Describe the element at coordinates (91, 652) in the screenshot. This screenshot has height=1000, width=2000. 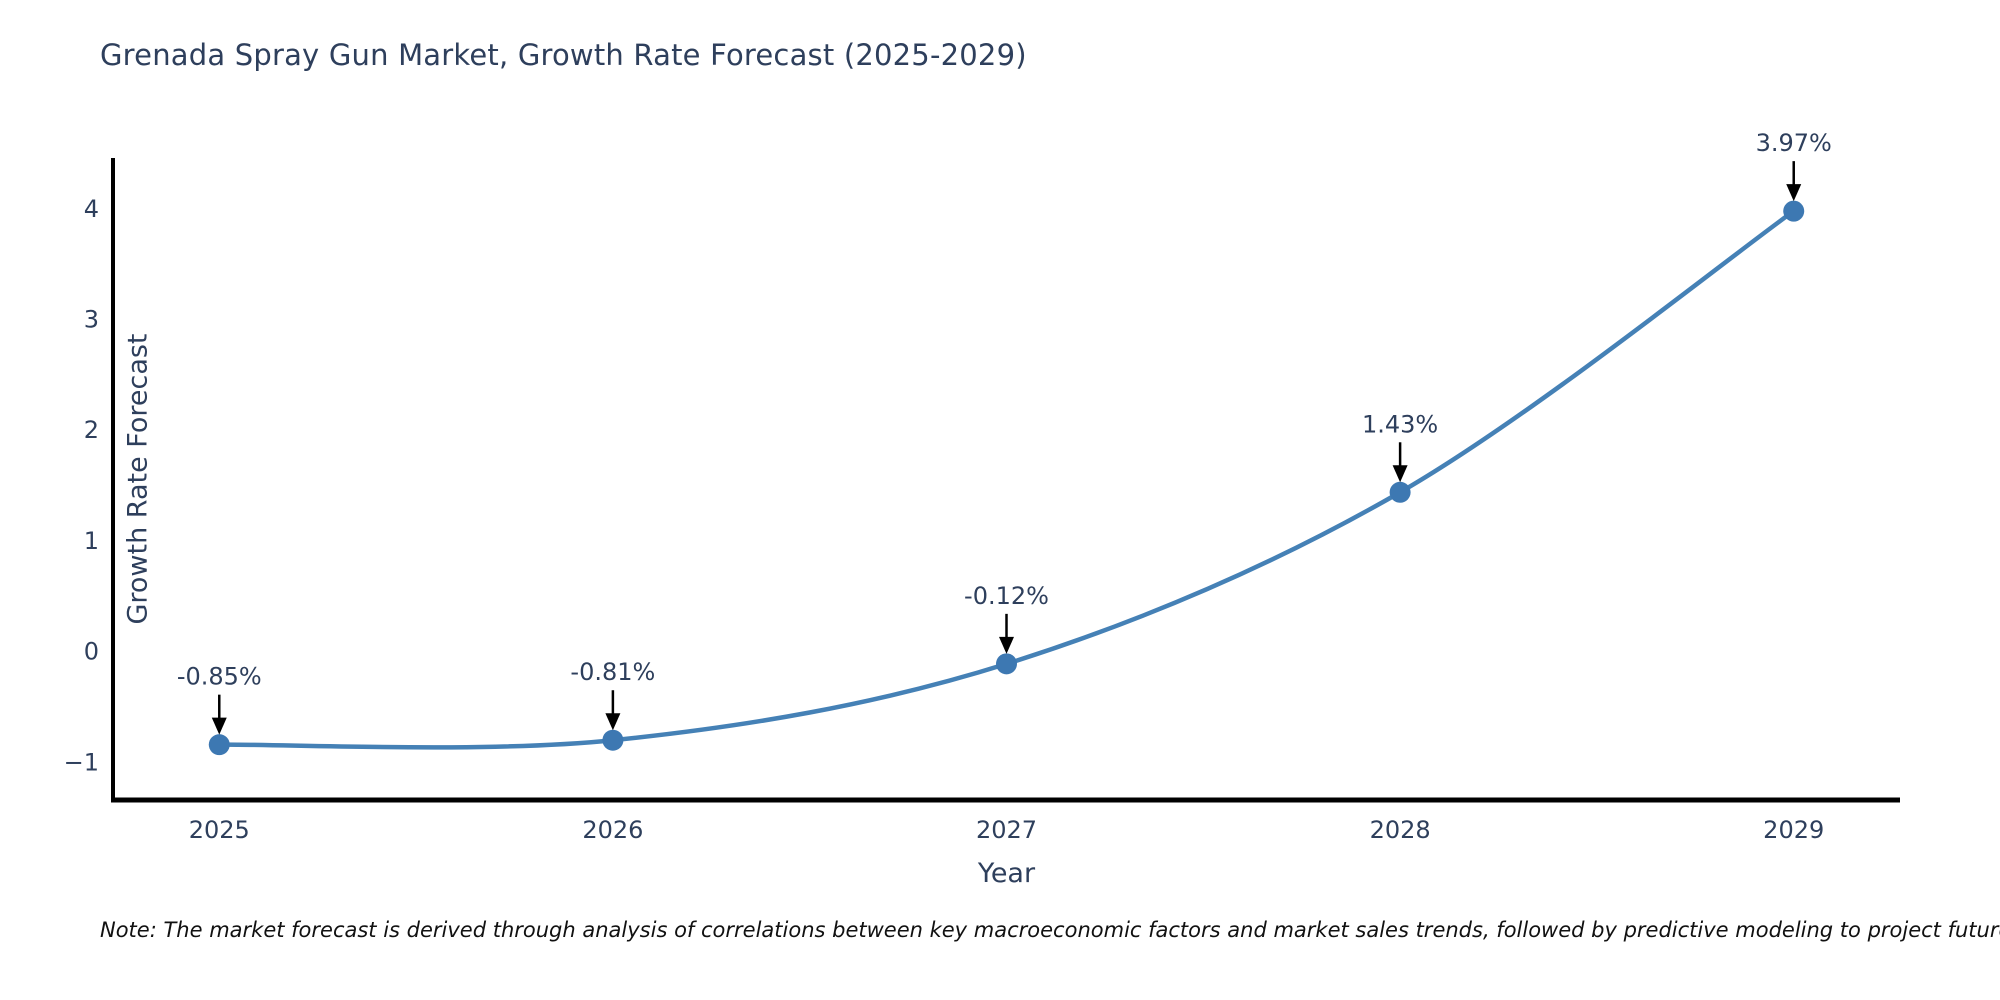
I see `y-tick-label: 0` at that location.